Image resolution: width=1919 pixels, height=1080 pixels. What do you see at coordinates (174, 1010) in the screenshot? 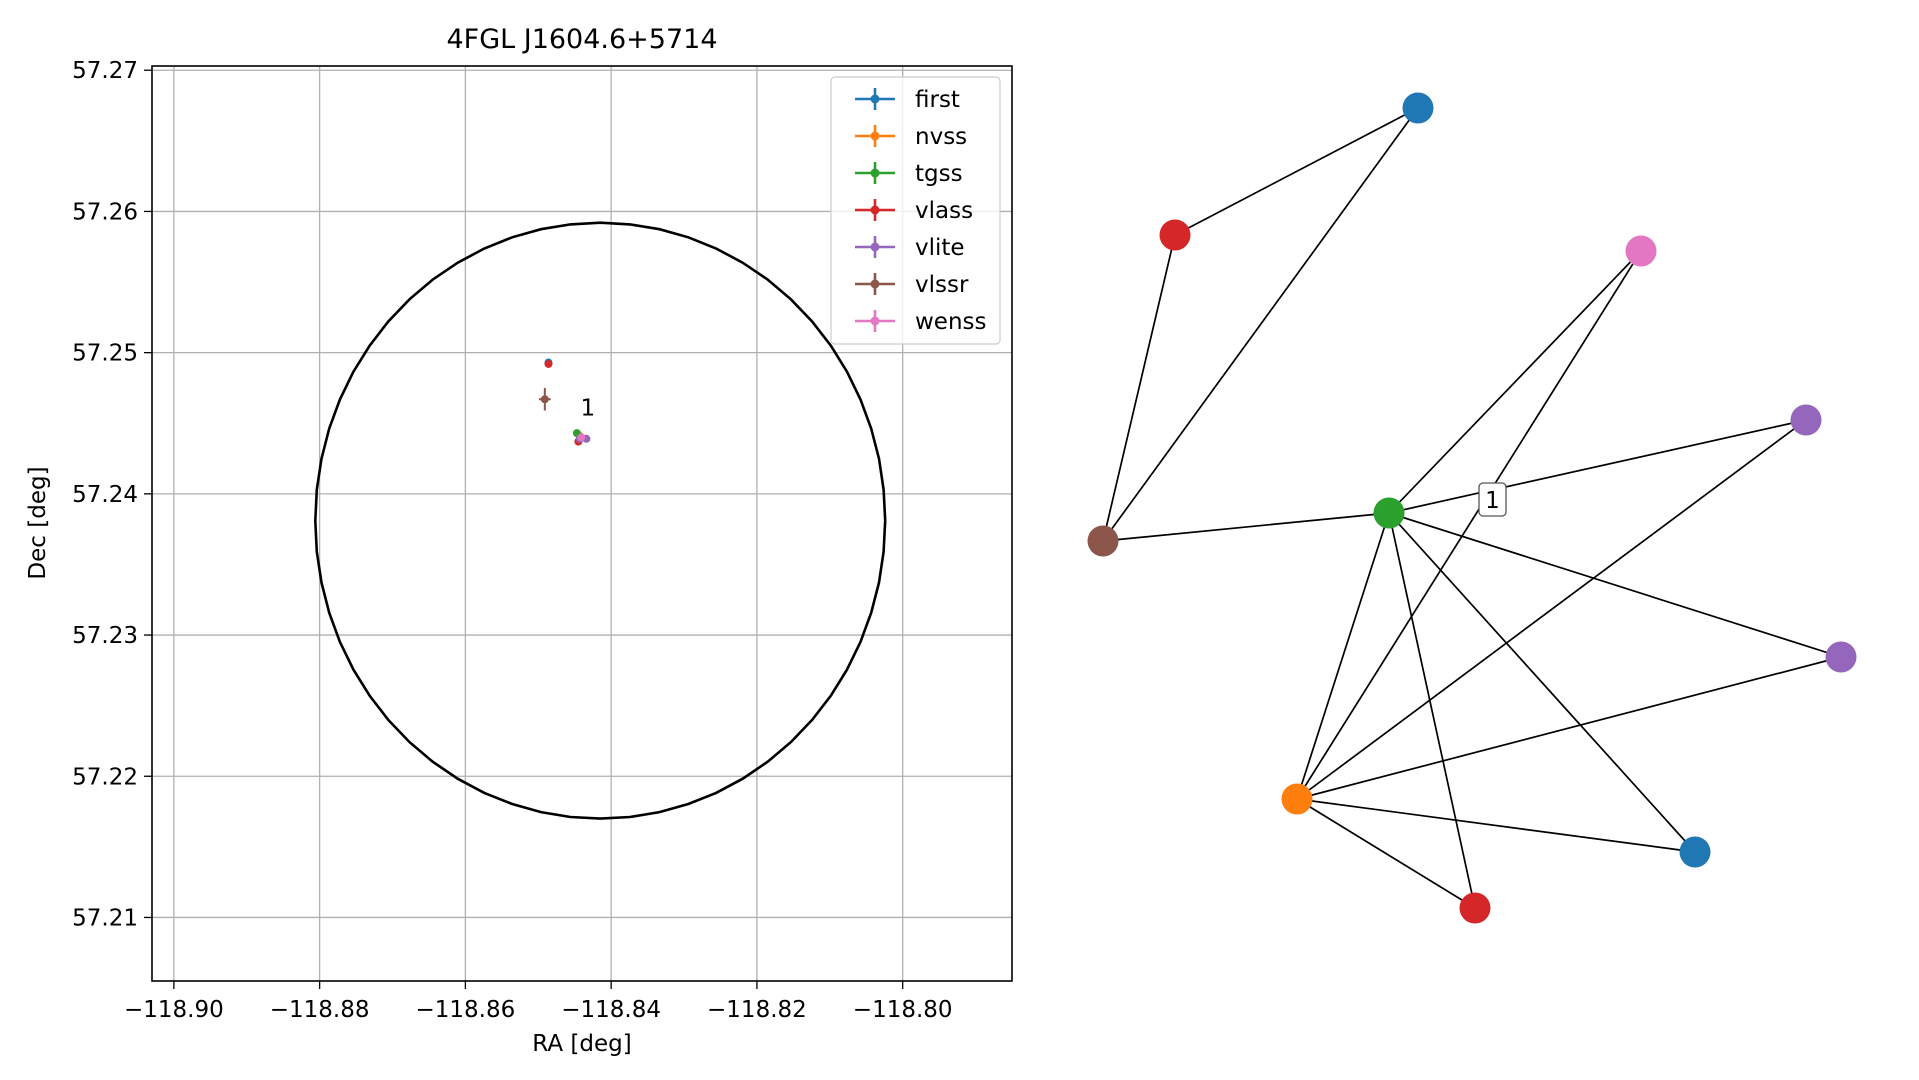
I see `x-tick-label: −118.90` at bounding box center [174, 1010].